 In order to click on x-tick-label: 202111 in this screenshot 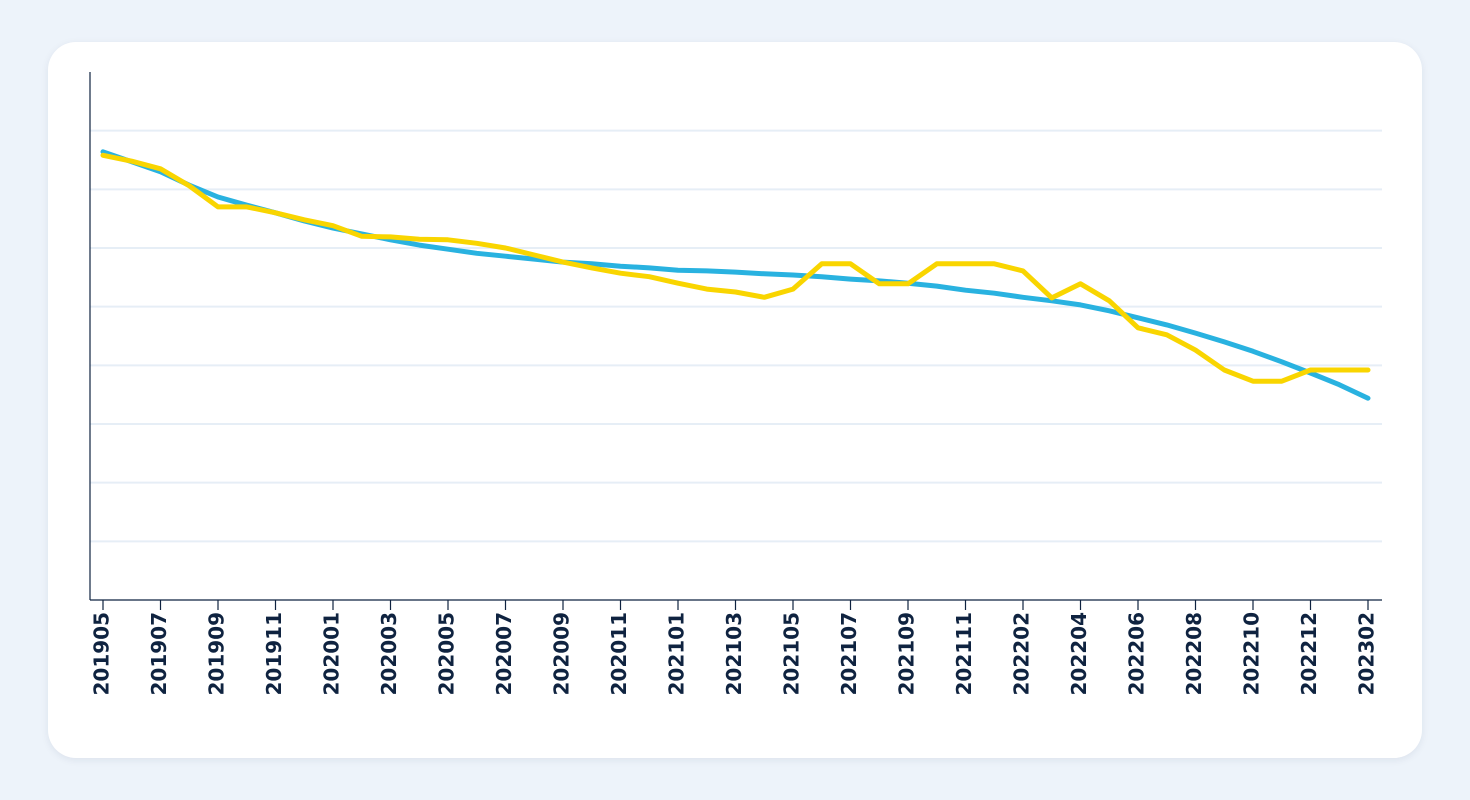, I will do `click(964, 654)`.